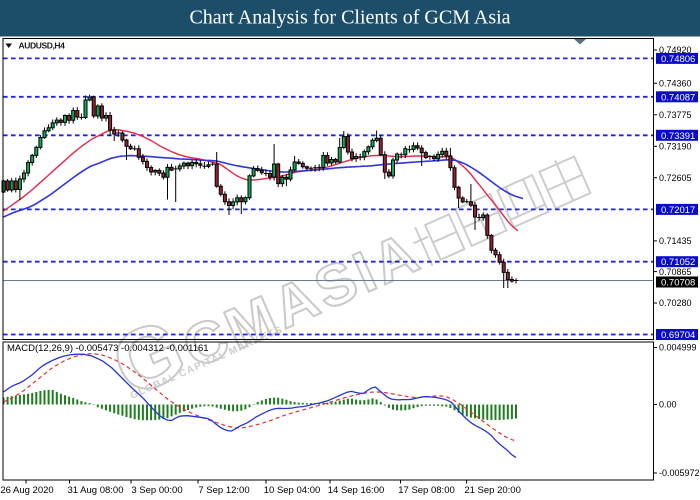  I want to click on svg-text: 0.73190, so click(675, 147).